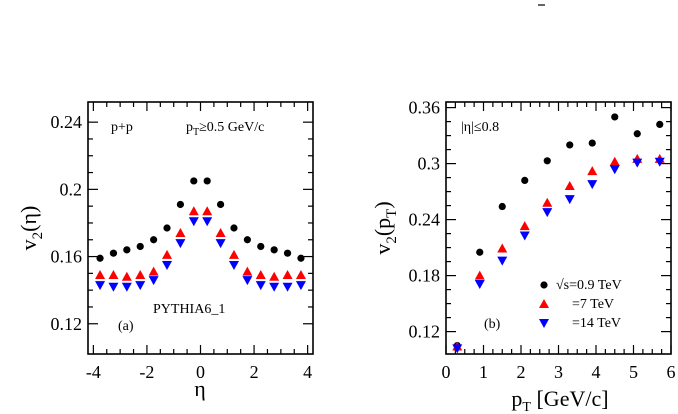 This screenshot has width=678, height=414. What do you see at coordinates (483, 372) in the screenshot?
I see `panel-b-xtick-label: 1` at bounding box center [483, 372].